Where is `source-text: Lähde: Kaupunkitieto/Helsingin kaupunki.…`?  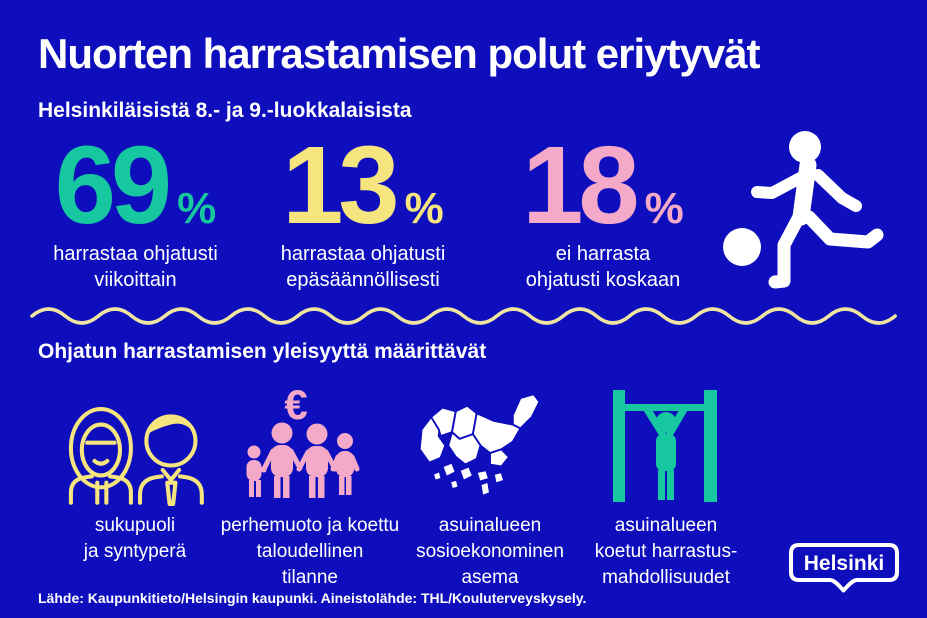
source-text: Lähde: Kaupunkitieto/Helsingin kaupunki.… is located at coordinates (312, 598).